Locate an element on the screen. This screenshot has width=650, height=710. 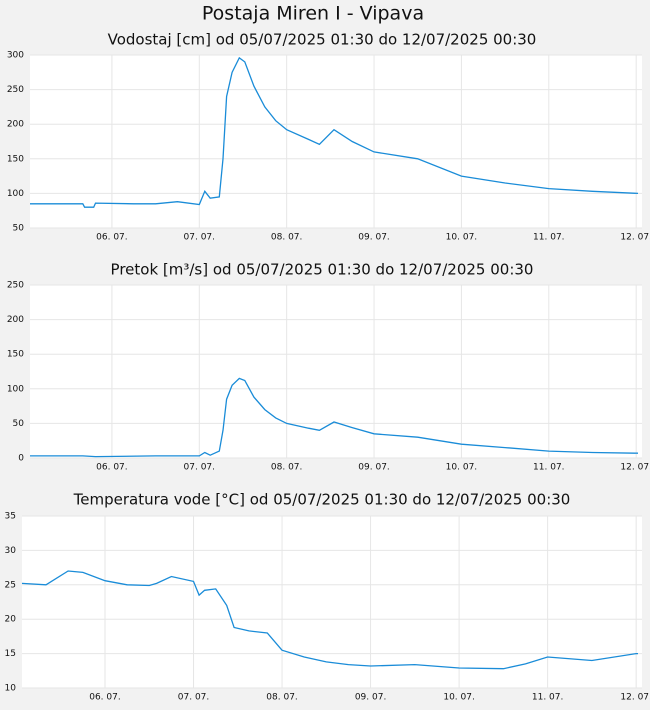
y-tick-label: 15 is located at coordinates (10, 654).